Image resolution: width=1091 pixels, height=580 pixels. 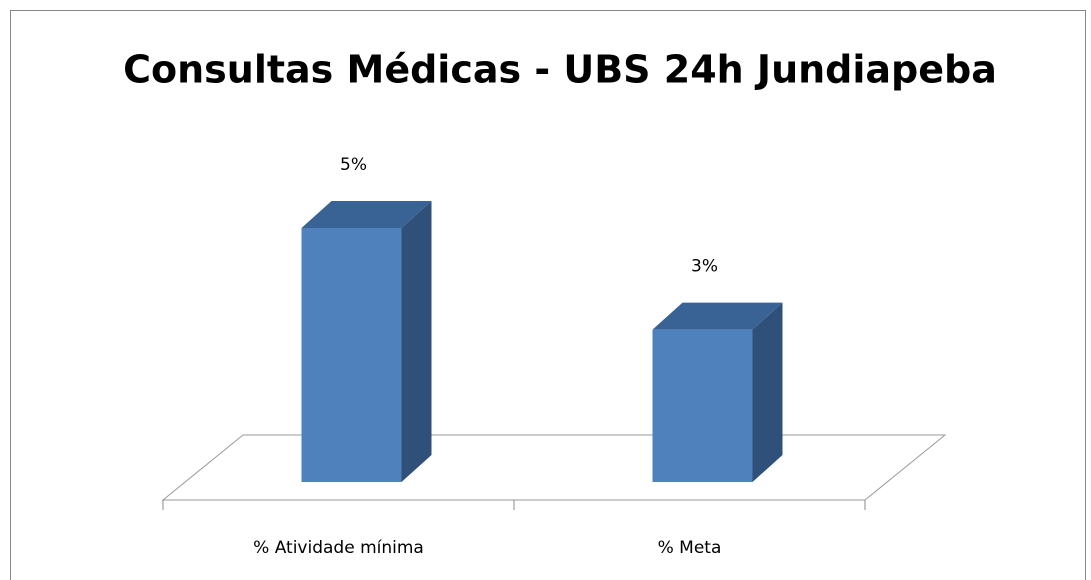 I want to click on x-tick-label: % Atividade mínima, so click(x=338, y=548).